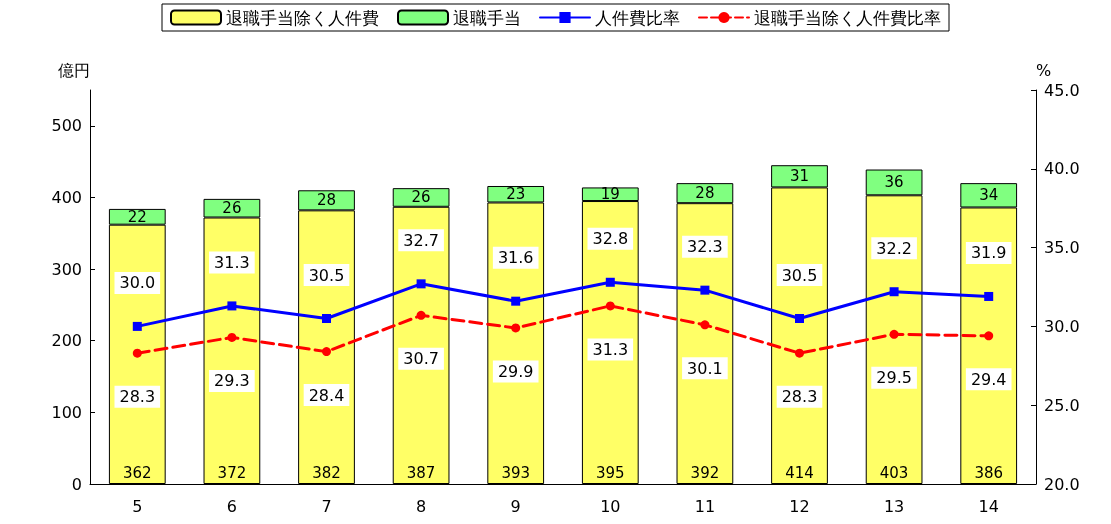 This screenshot has width=1111, height=524. Describe the element at coordinates (137, 472) in the screenshot. I see `data-label: 362` at that location.